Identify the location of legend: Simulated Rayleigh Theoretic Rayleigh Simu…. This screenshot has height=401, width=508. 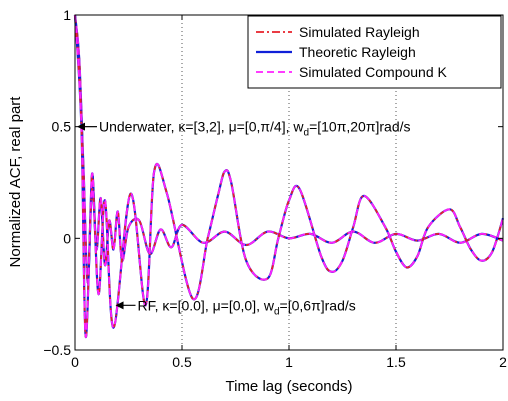
(374, 52).